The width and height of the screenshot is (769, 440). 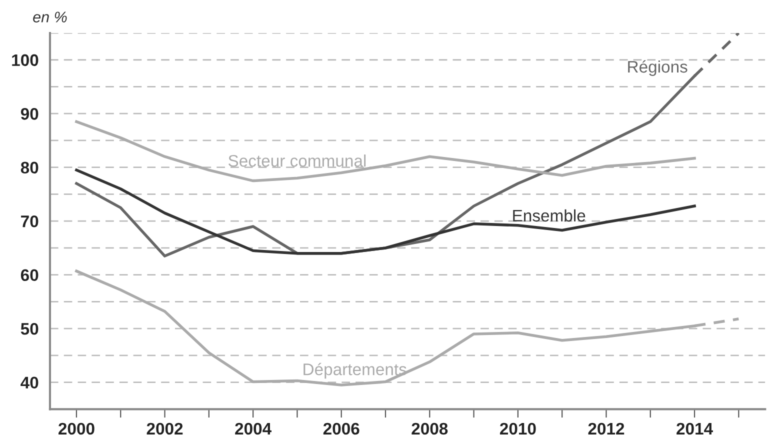 What do you see at coordinates (549, 215) in the screenshot?
I see `series-label: Ensemble` at bounding box center [549, 215].